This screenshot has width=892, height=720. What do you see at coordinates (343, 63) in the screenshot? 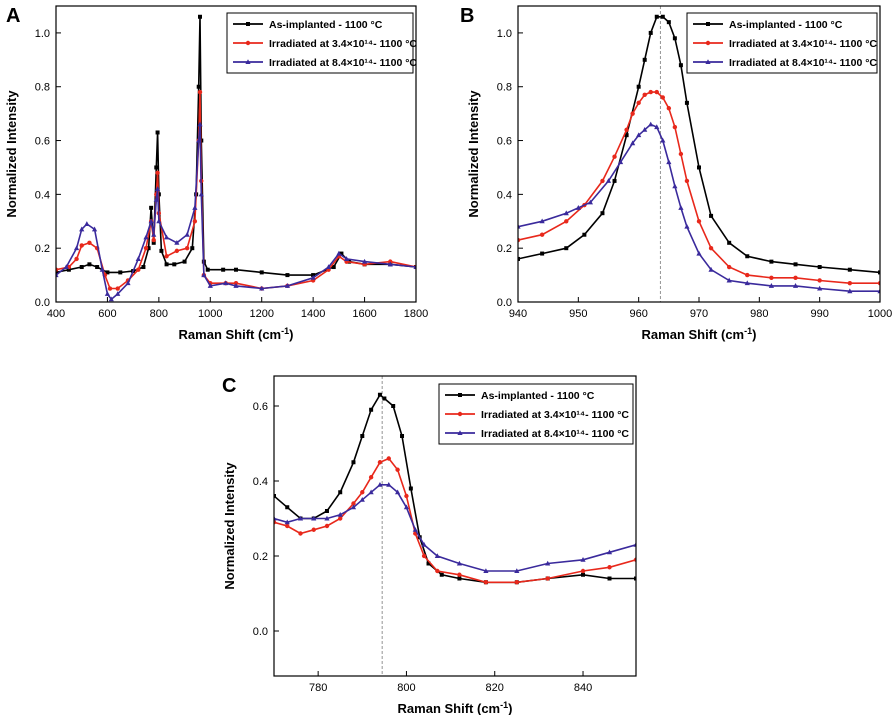
I see `panel-a-legend-label-3: Irradiated at 8.4×10¹⁴- 1100 °C` at bounding box center [343, 63].